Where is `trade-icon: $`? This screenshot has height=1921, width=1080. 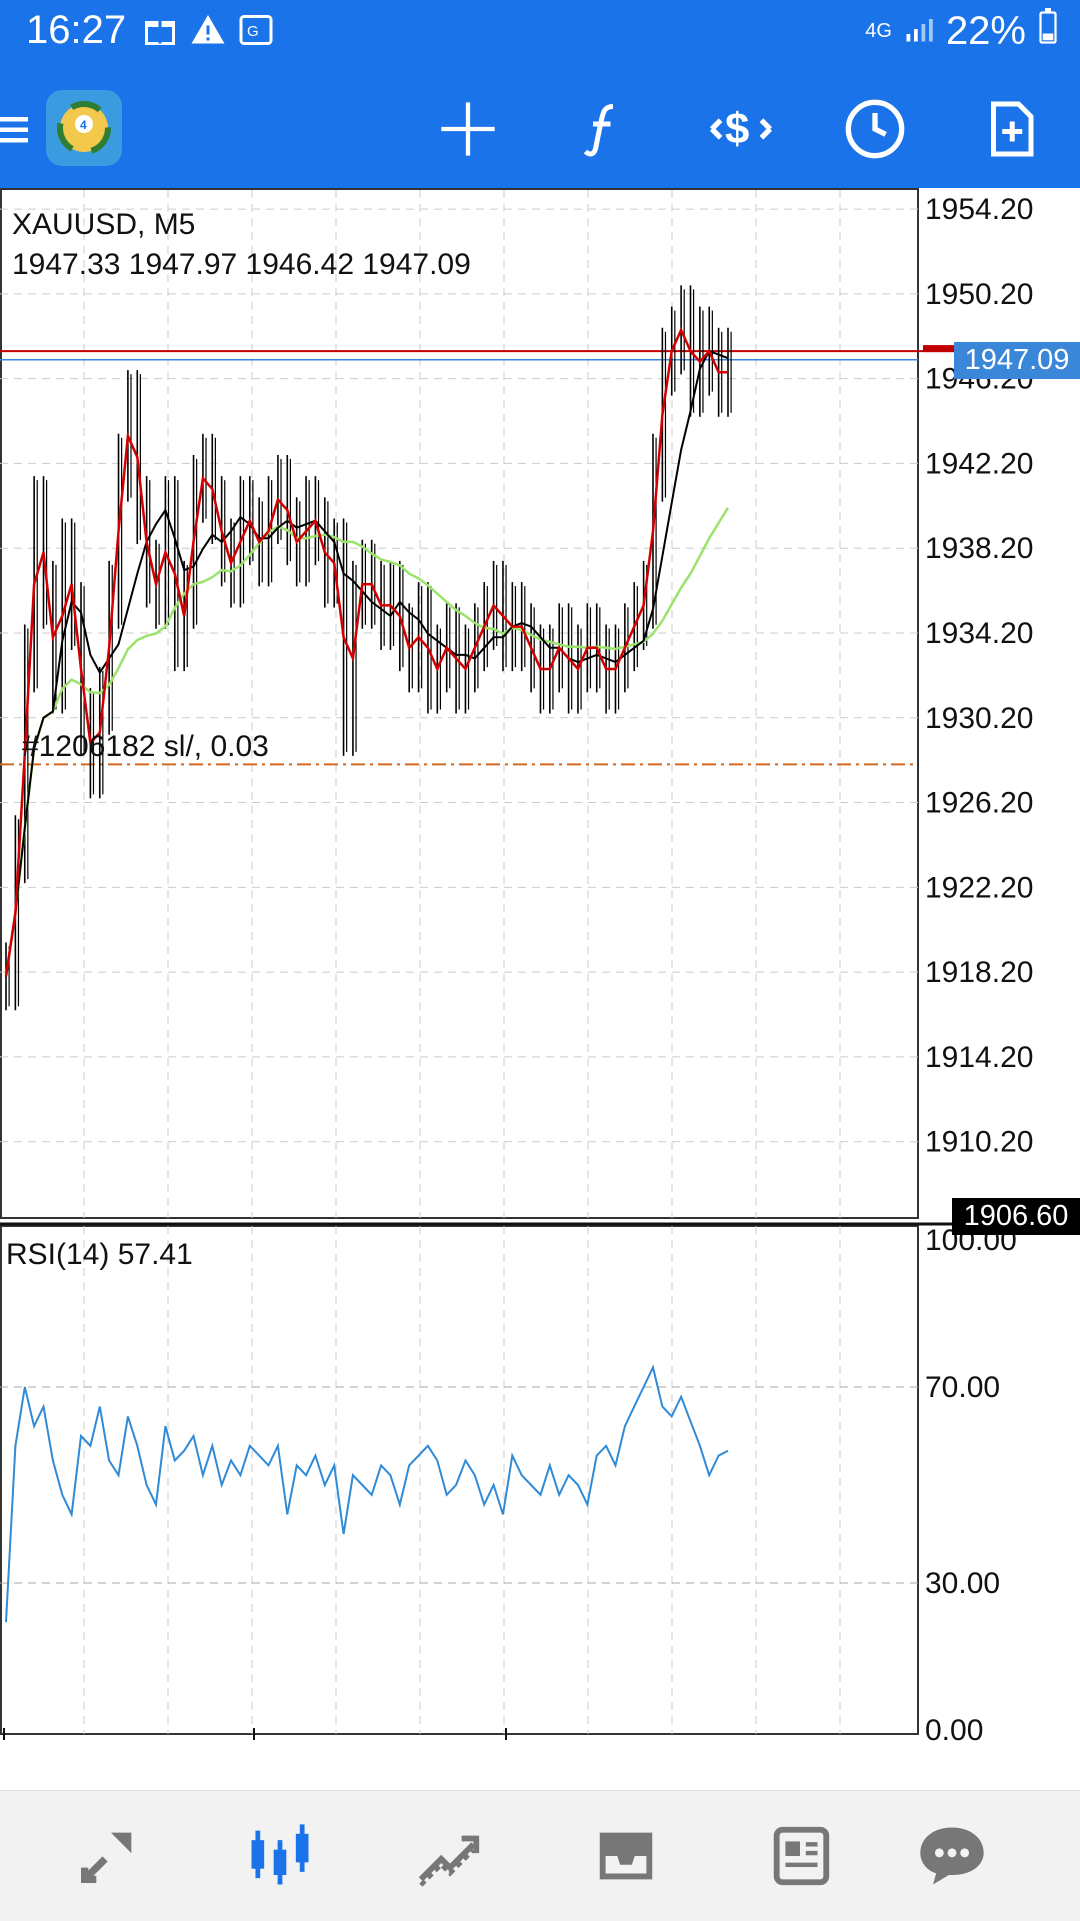 trade-icon: $ is located at coordinates (741, 129).